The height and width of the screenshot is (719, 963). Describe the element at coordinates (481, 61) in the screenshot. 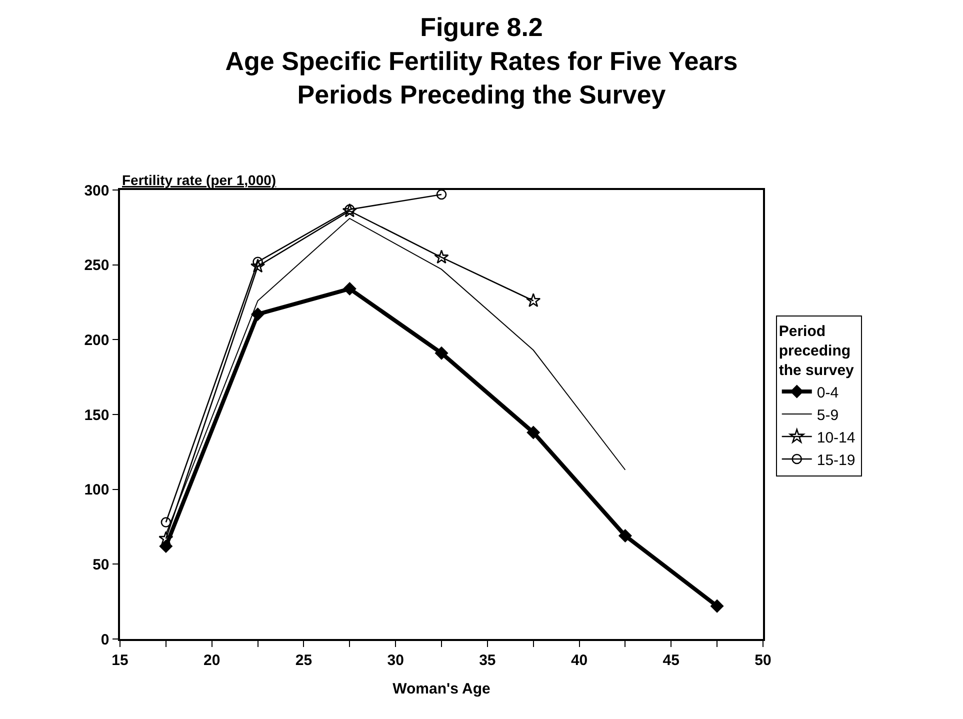

I see `chart-title: Figure 8.2 Age Specific Fertility Rates for Five Years Periods Preceding the Survey` at that location.